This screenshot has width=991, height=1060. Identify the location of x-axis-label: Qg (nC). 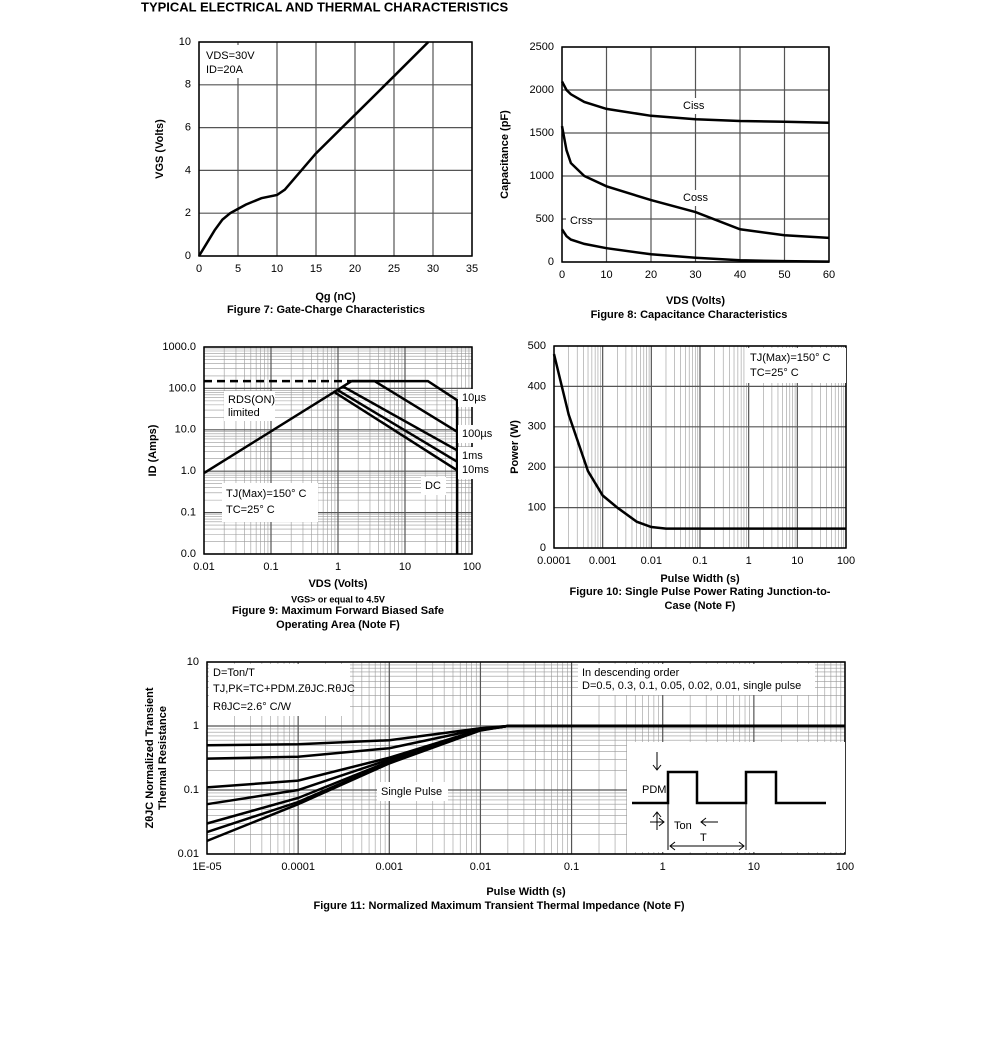
(335, 297).